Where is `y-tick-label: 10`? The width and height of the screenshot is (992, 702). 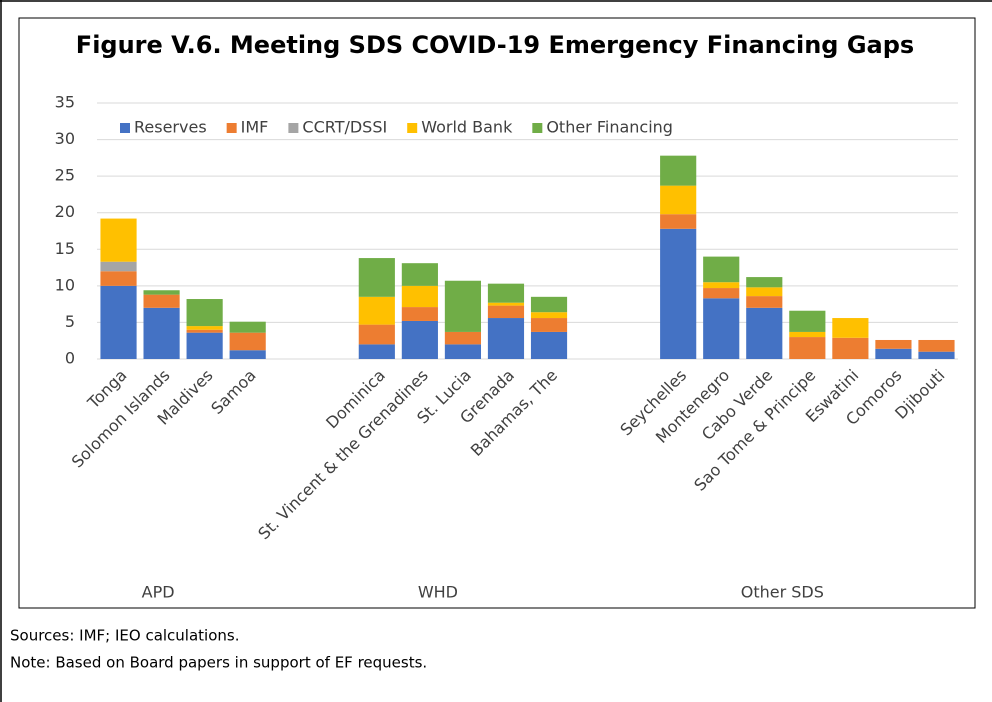 y-tick-label: 10 is located at coordinates (65, 284).